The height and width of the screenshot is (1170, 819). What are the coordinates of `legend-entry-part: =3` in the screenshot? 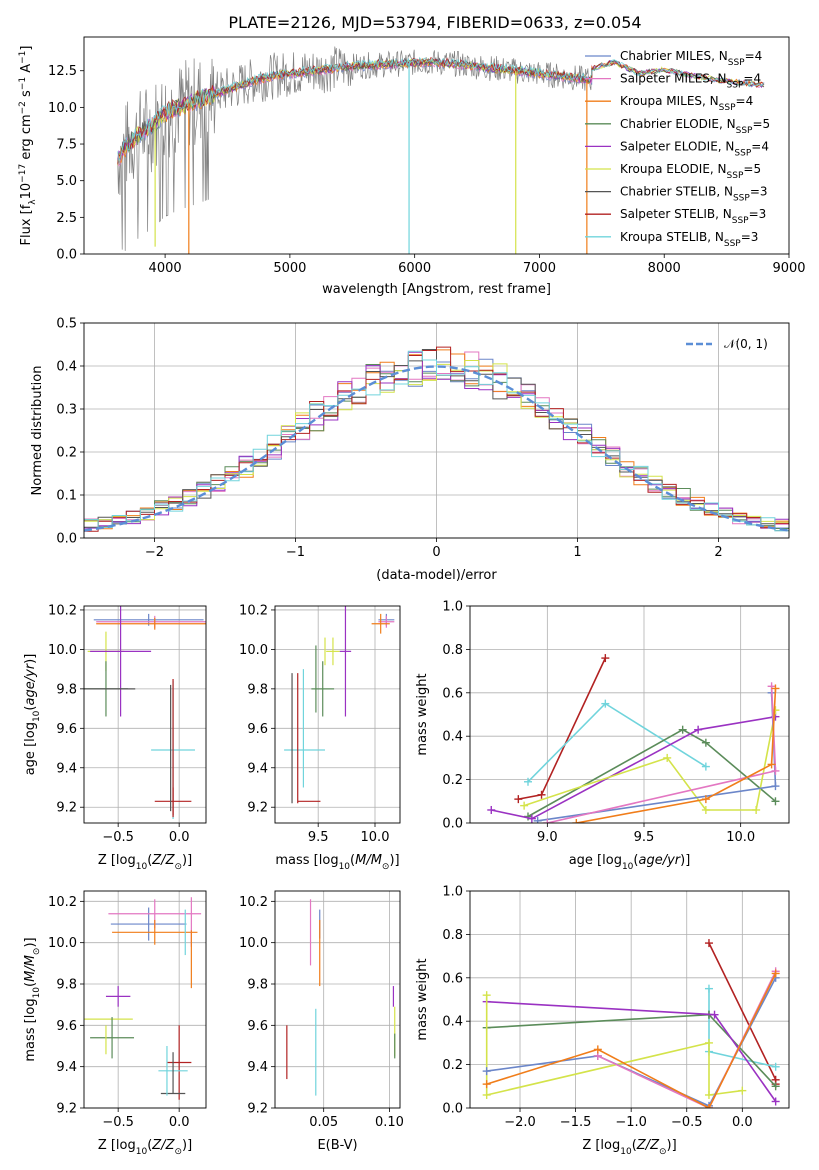 It's located at (759, 192).